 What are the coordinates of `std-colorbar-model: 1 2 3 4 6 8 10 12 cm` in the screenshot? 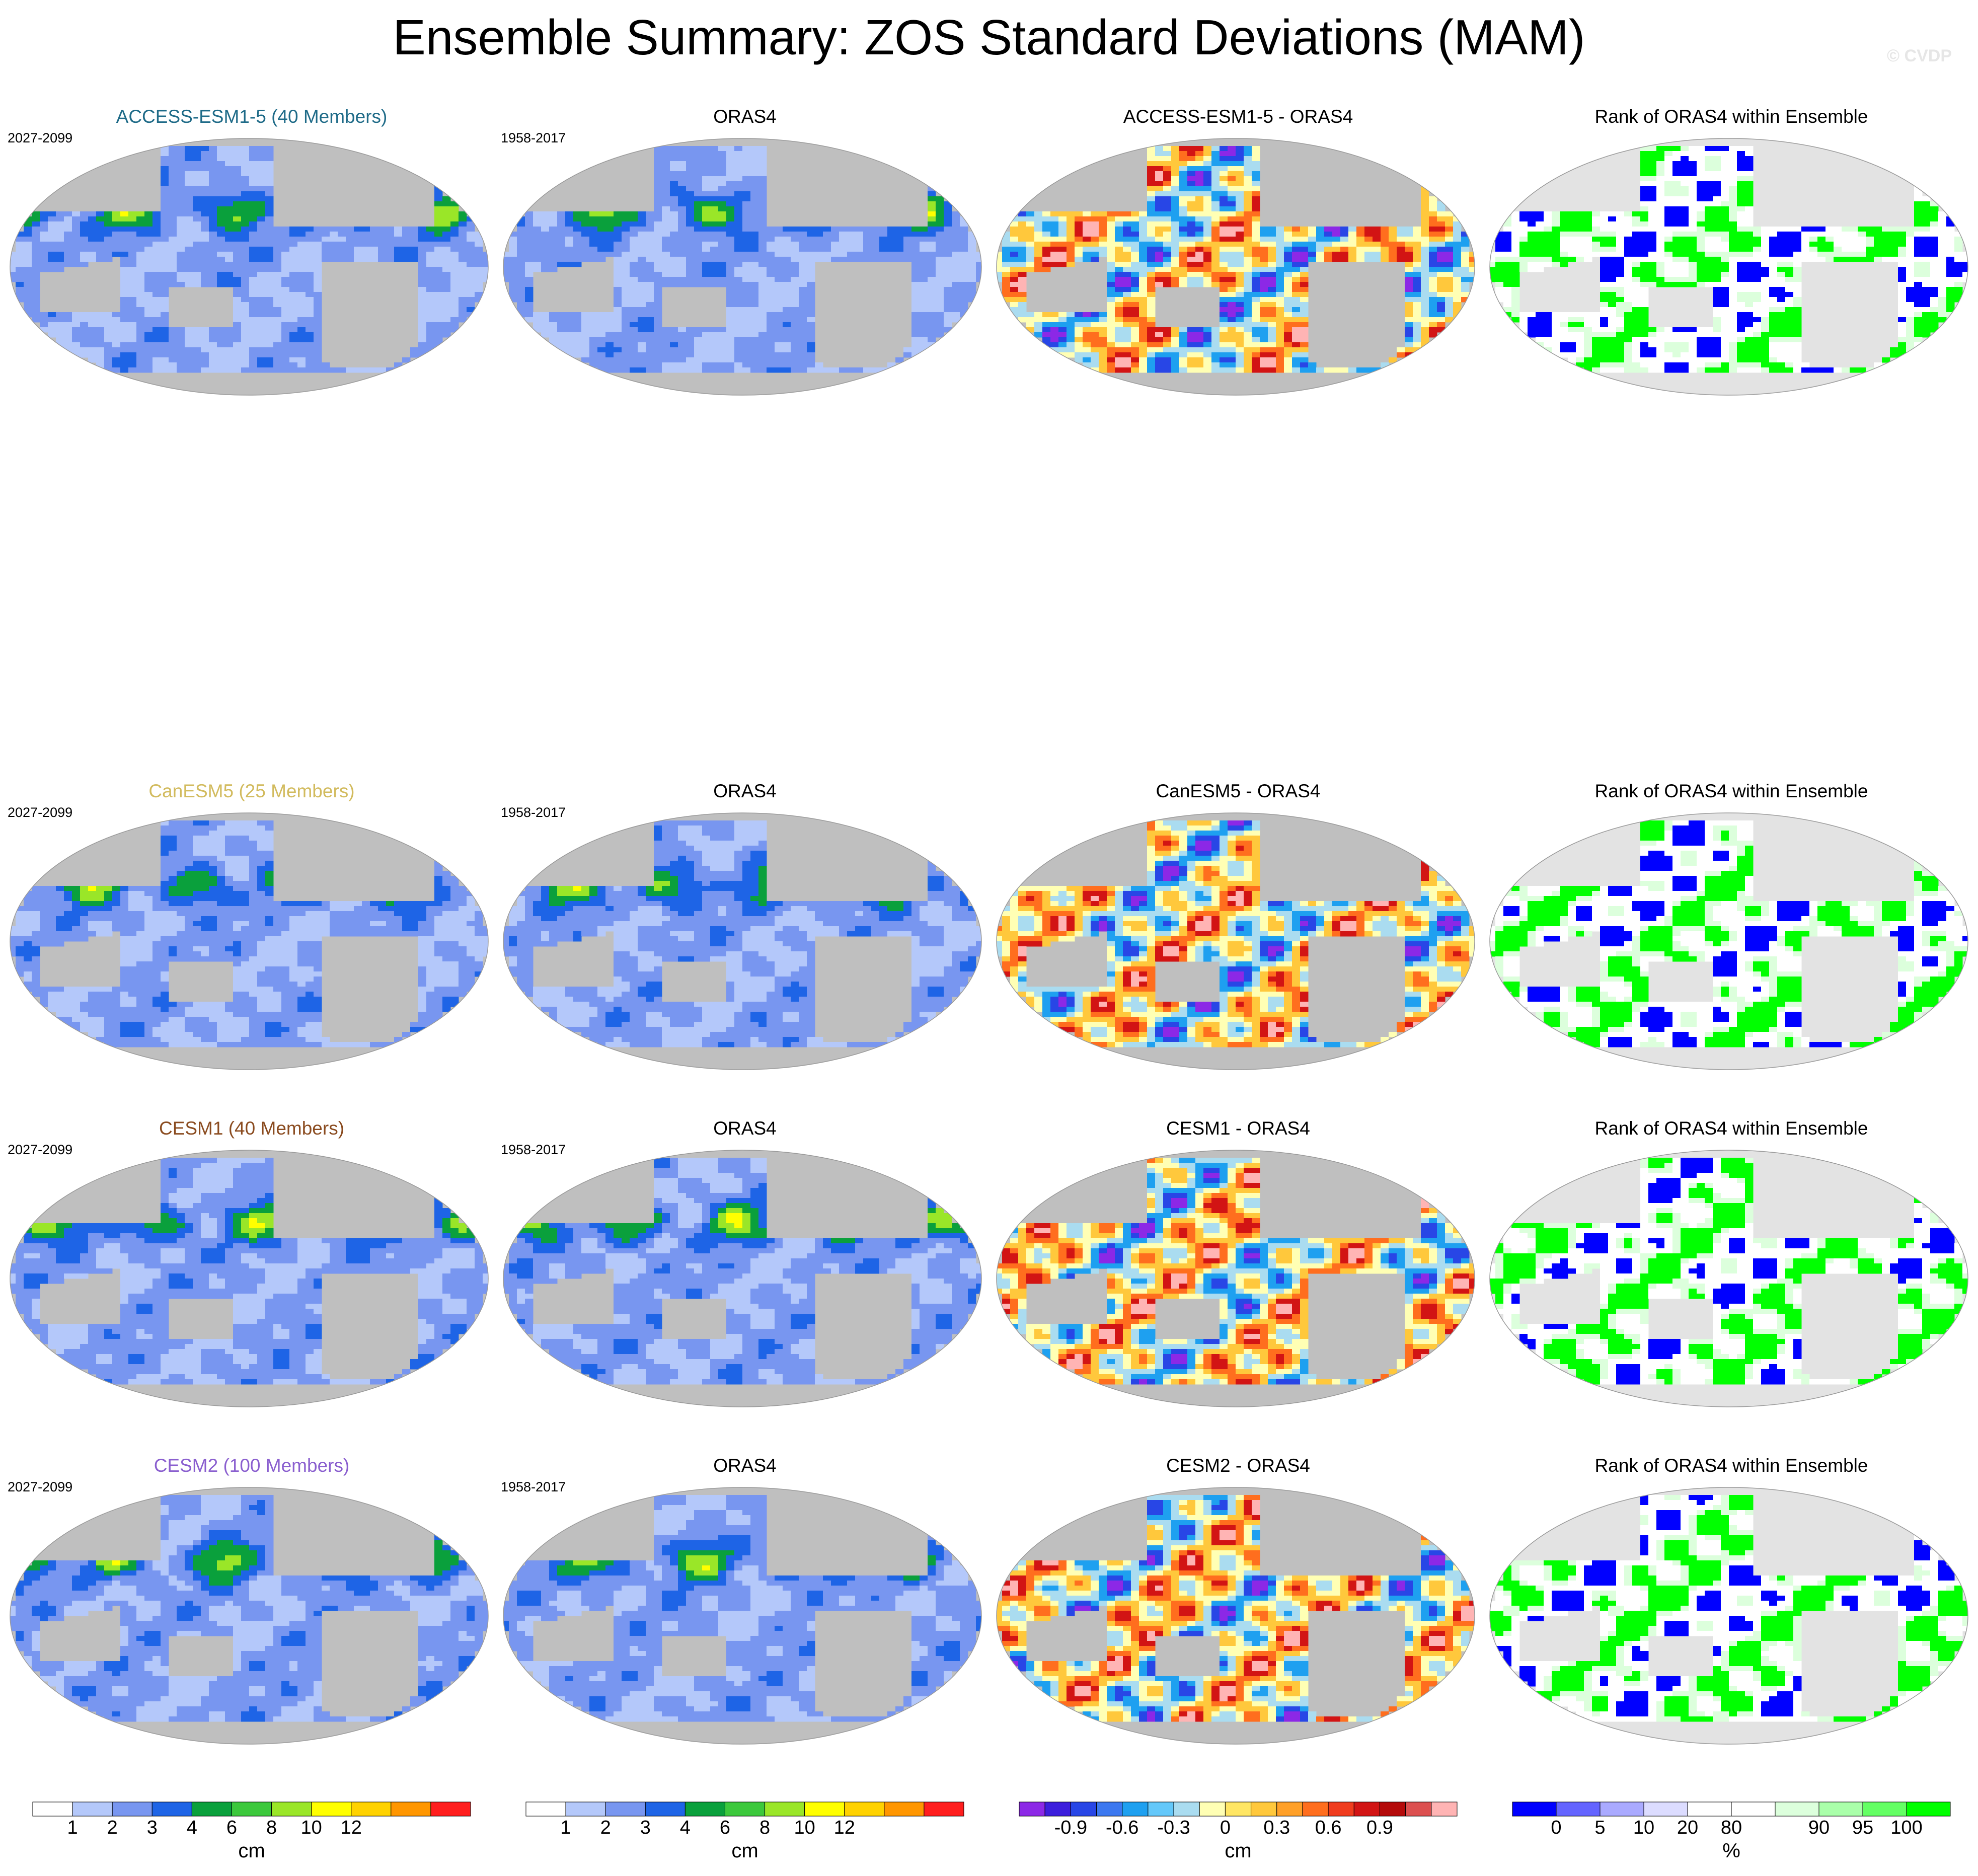 It's located at (251, 1834).